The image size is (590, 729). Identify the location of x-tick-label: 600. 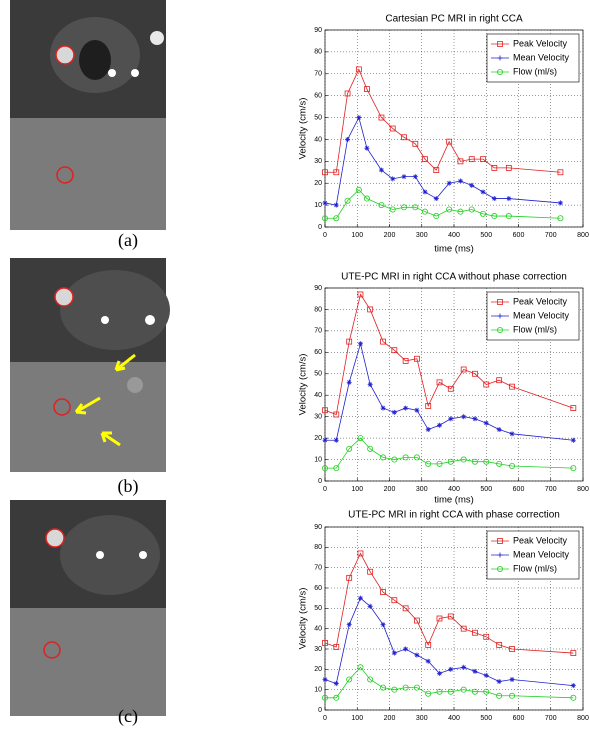
(519, 235).